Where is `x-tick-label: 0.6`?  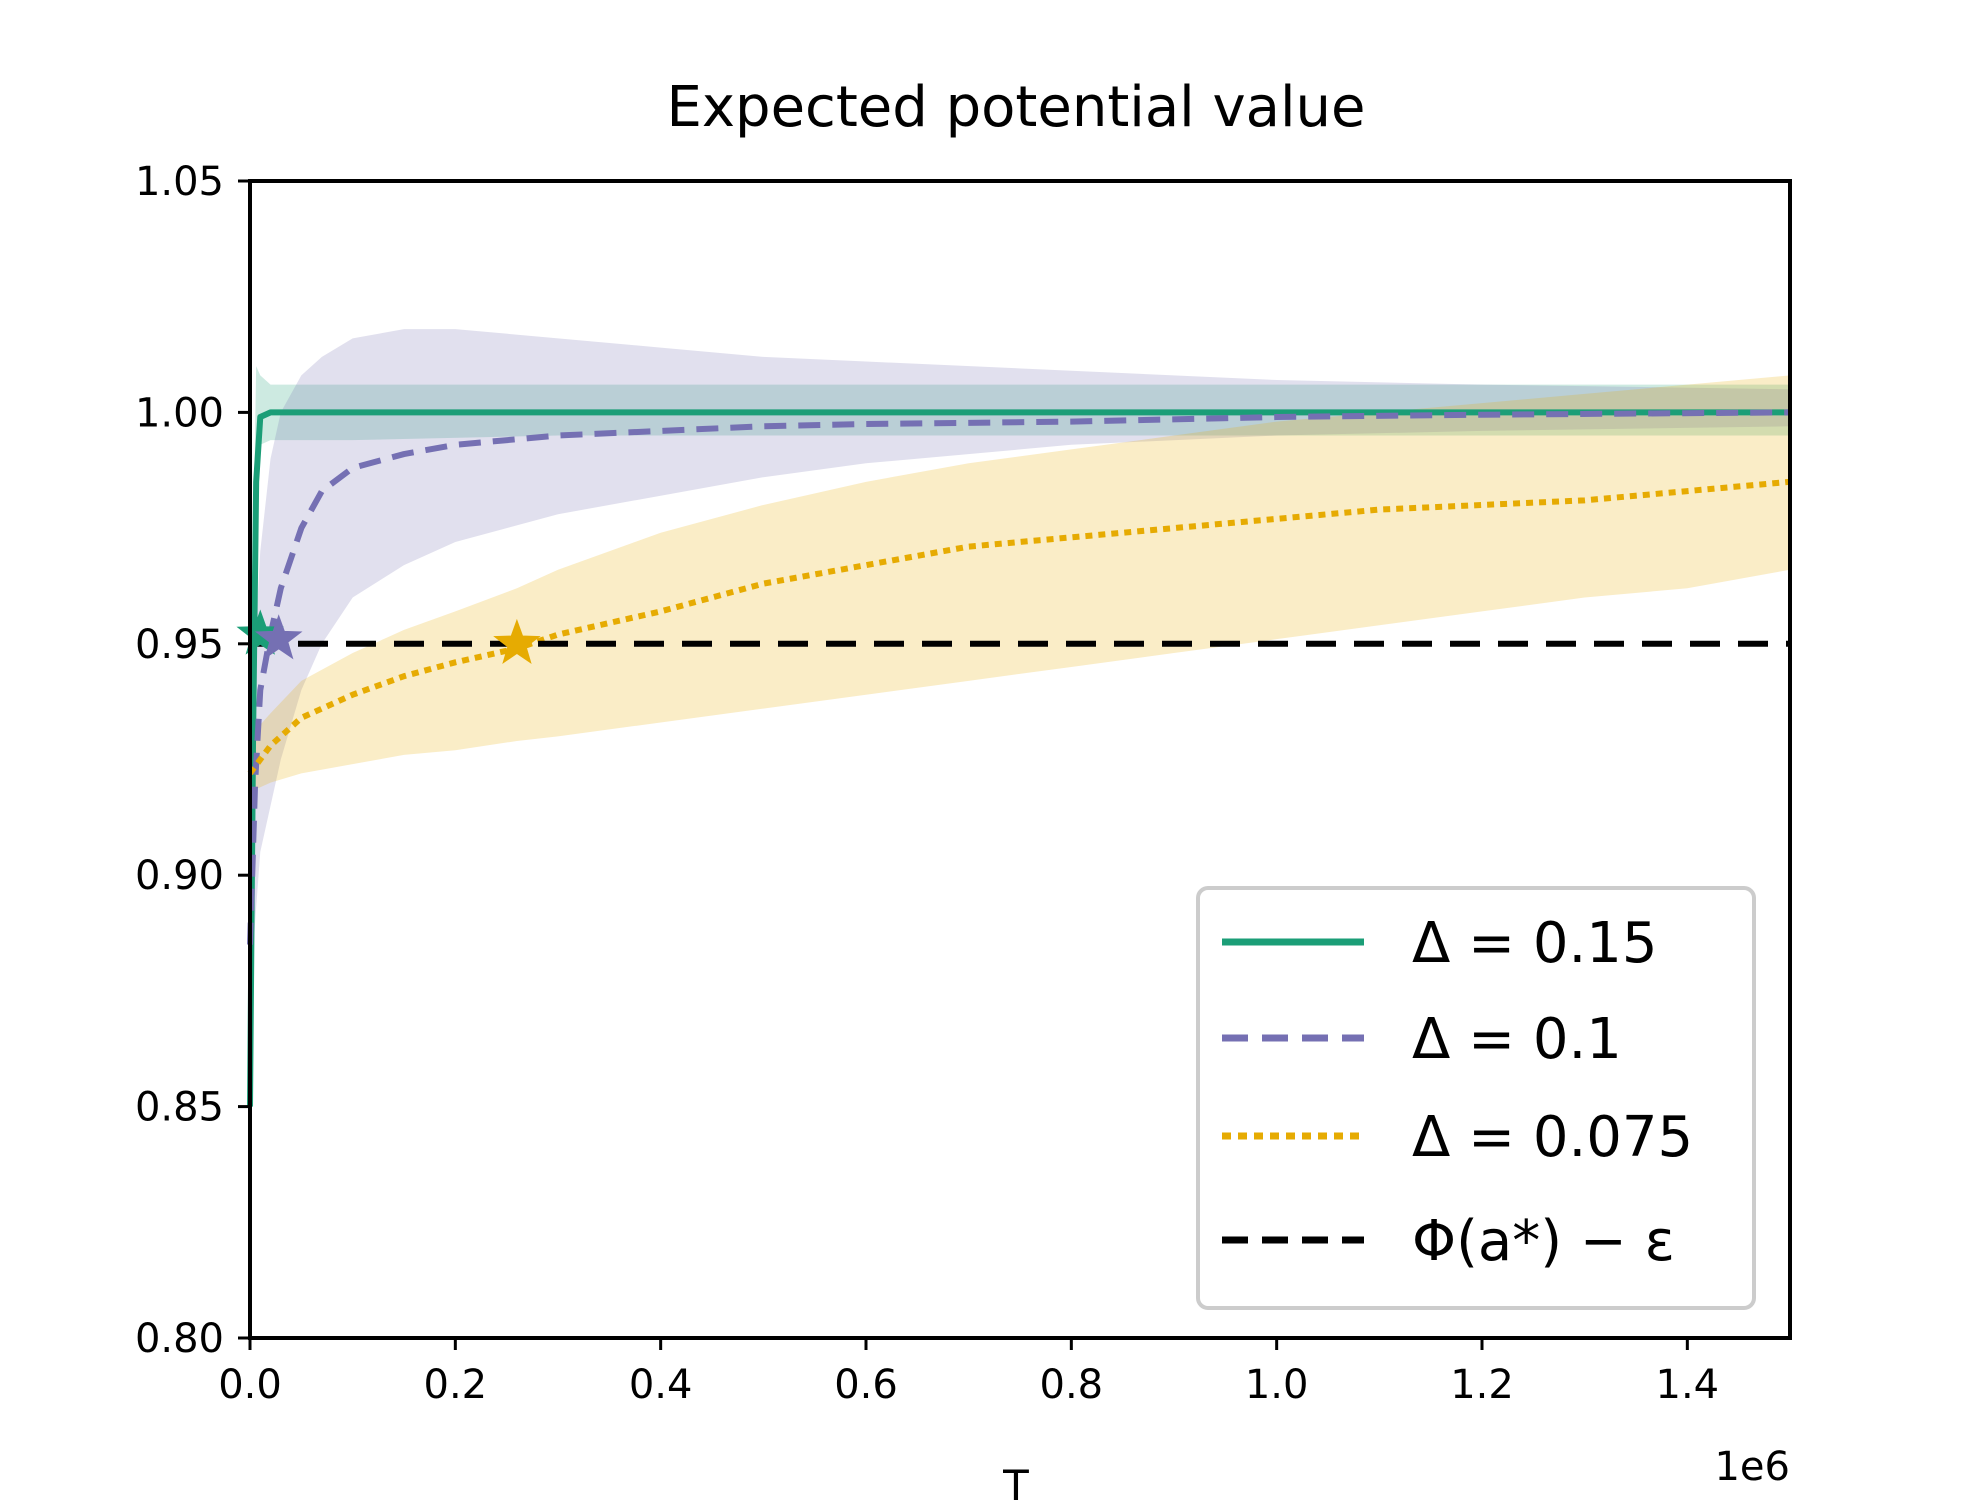
x-tick-label: 0.6 is located at coordinates (866, 1385).